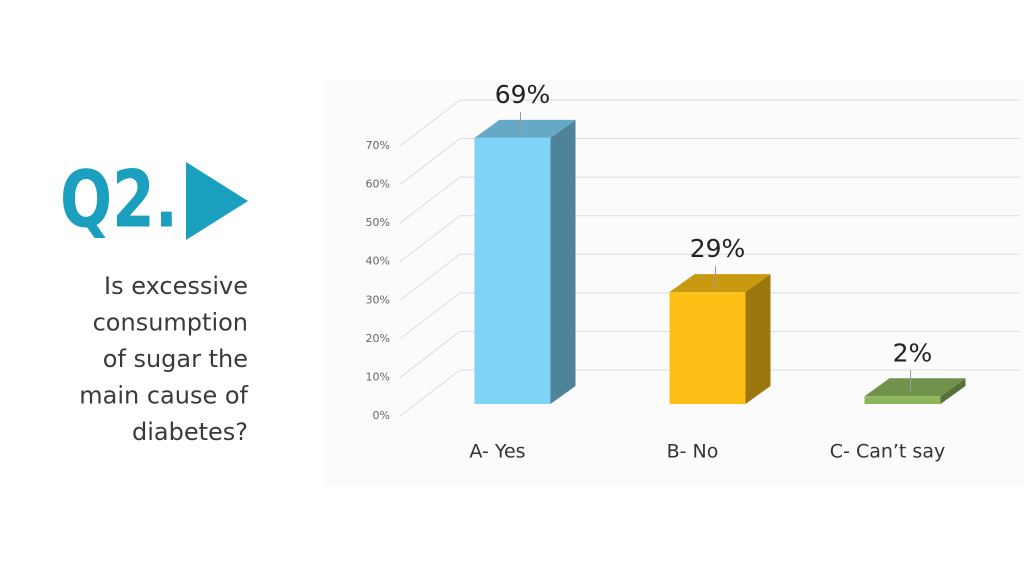 Image resolution: width=1024 pixels, height=576 pixels. What do you see at coordinates (190, 432) in the screenshot?
I see `question-text: diabetes?` at bounding box center [190, 432].